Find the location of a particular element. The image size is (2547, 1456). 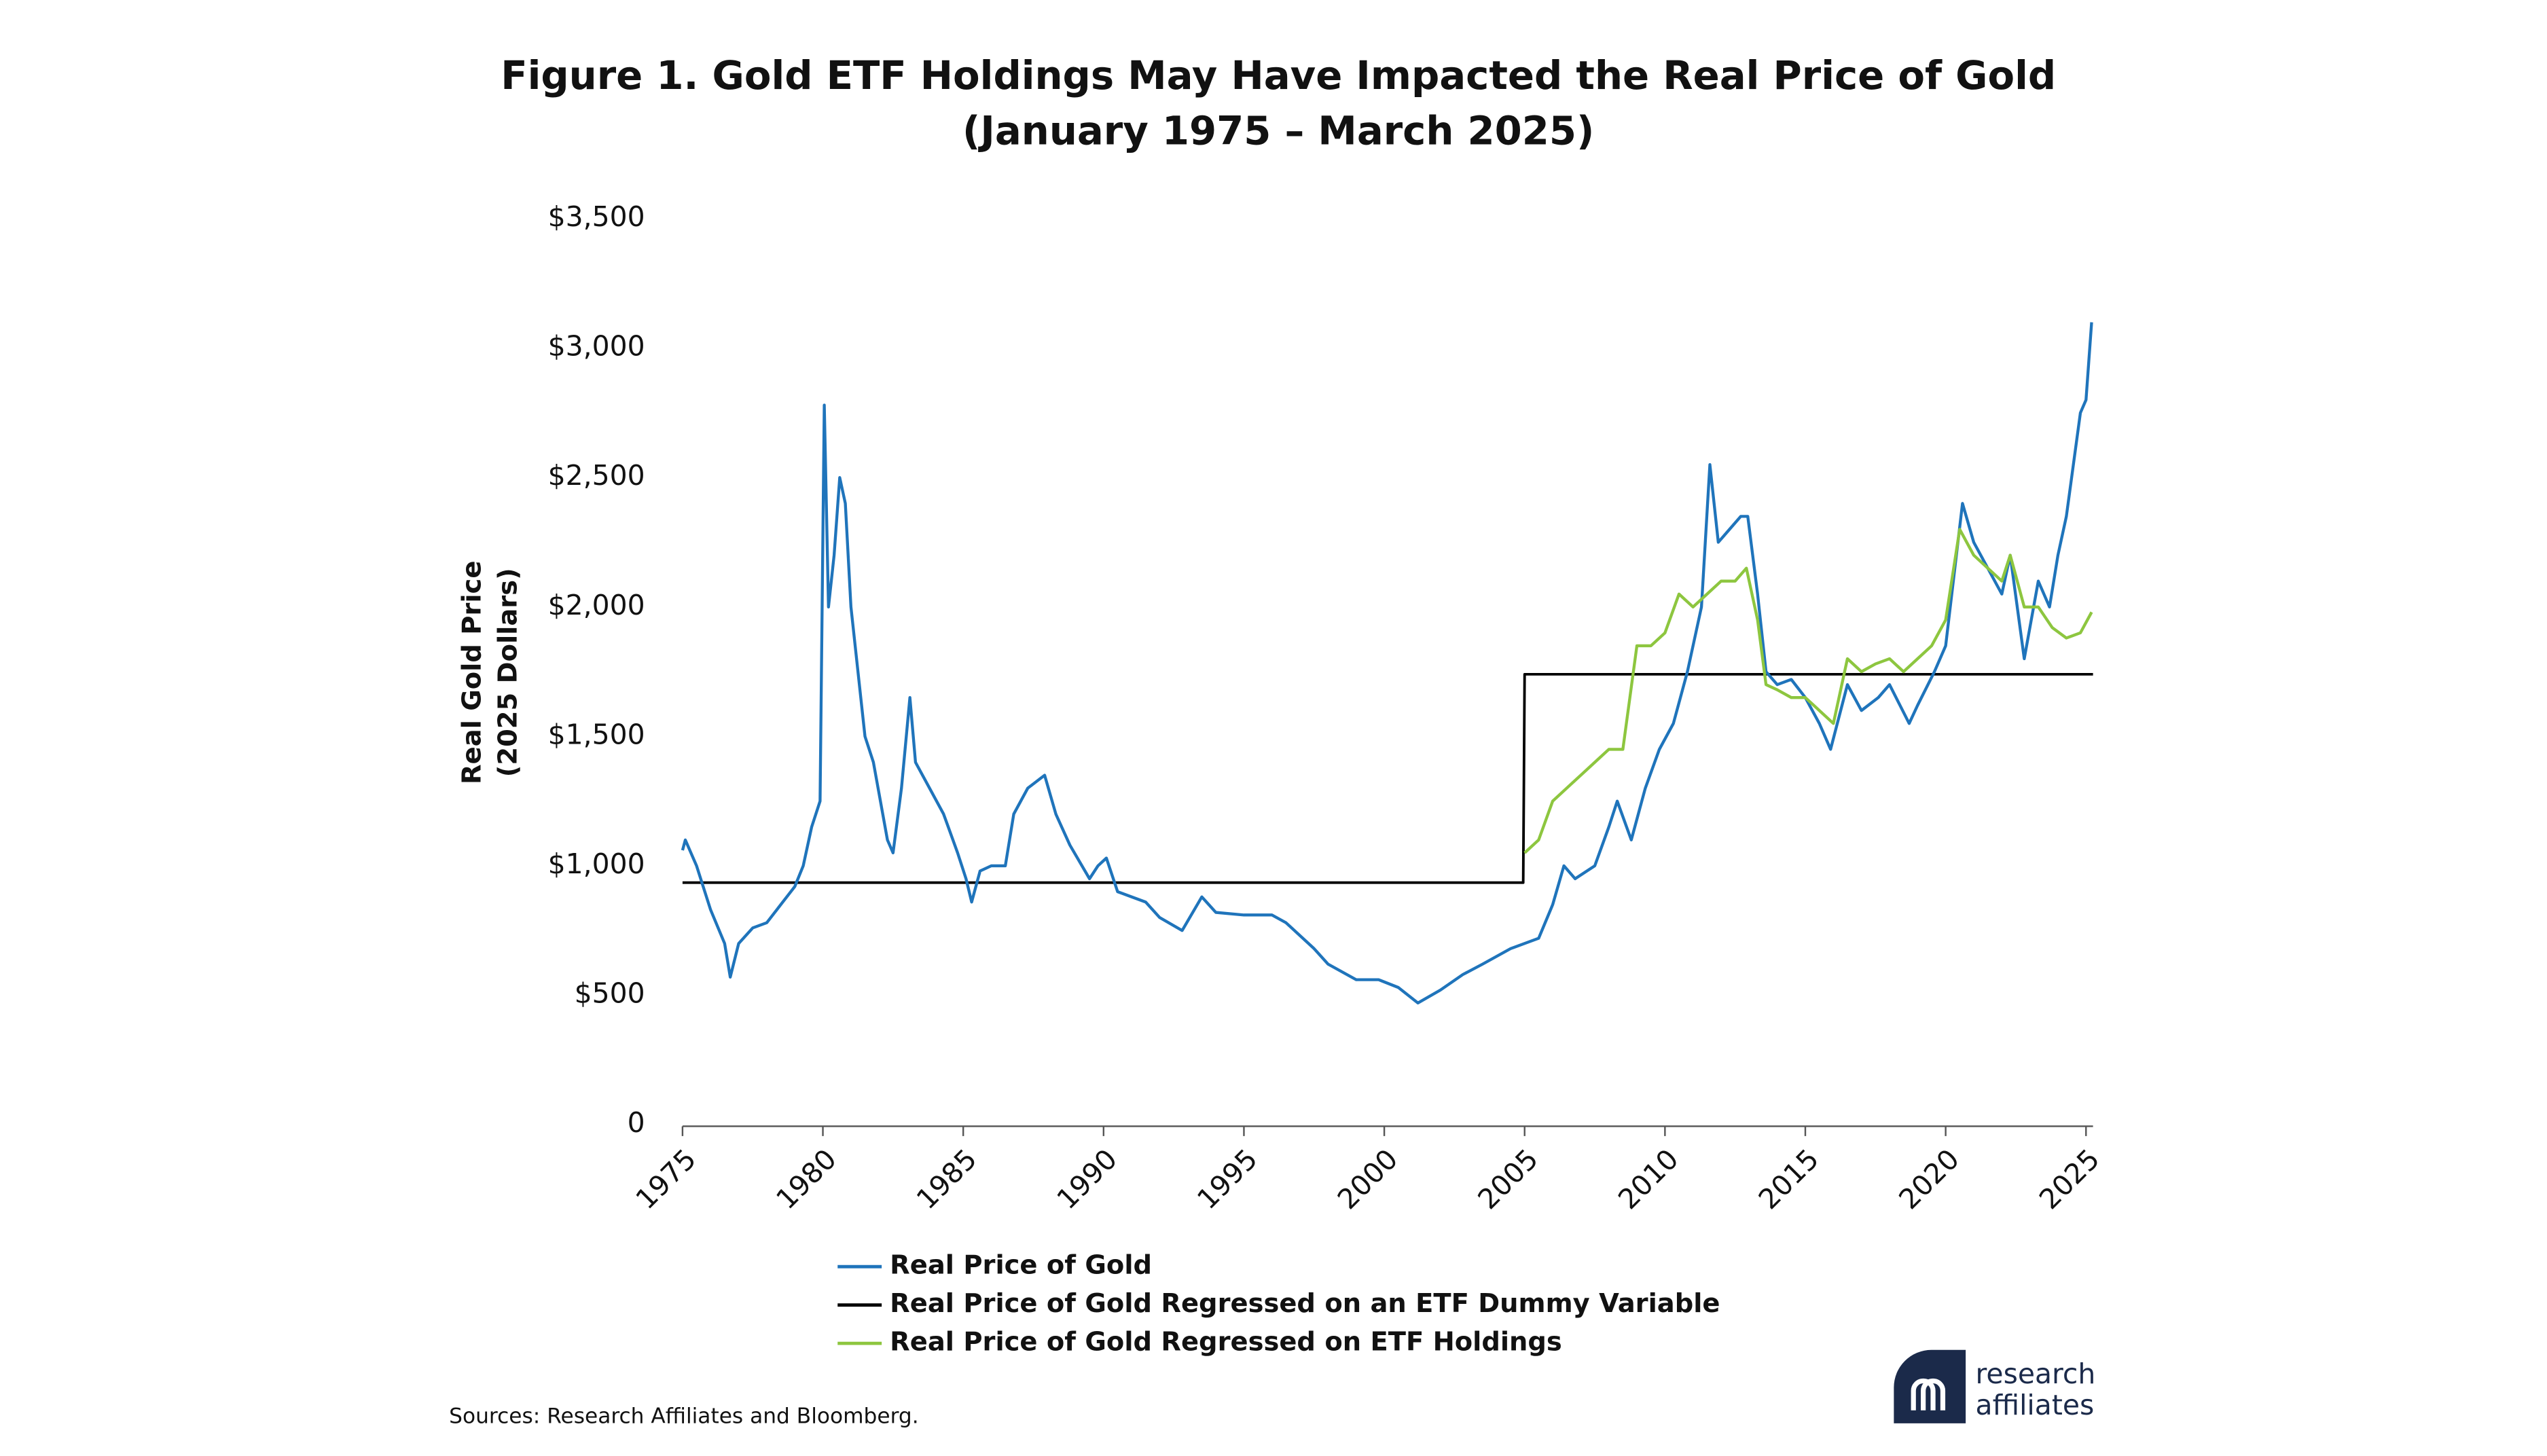

y-tick-label: $3,500 is located at coordinates (596, 216).